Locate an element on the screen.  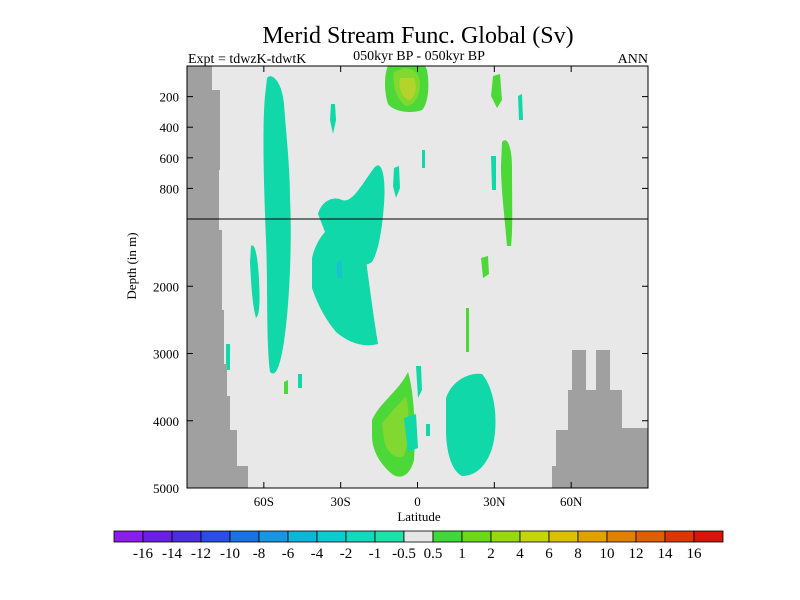
contour-sh-deep is located at coordinates (345, 283).